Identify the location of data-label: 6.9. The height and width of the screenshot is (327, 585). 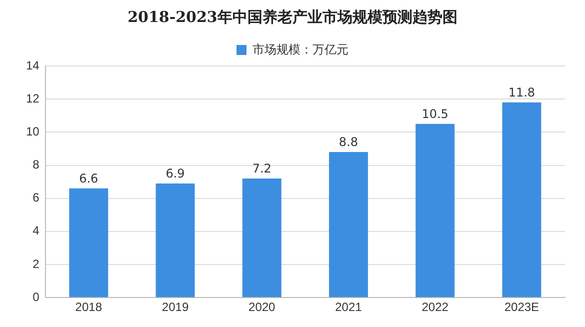
(175, 173).